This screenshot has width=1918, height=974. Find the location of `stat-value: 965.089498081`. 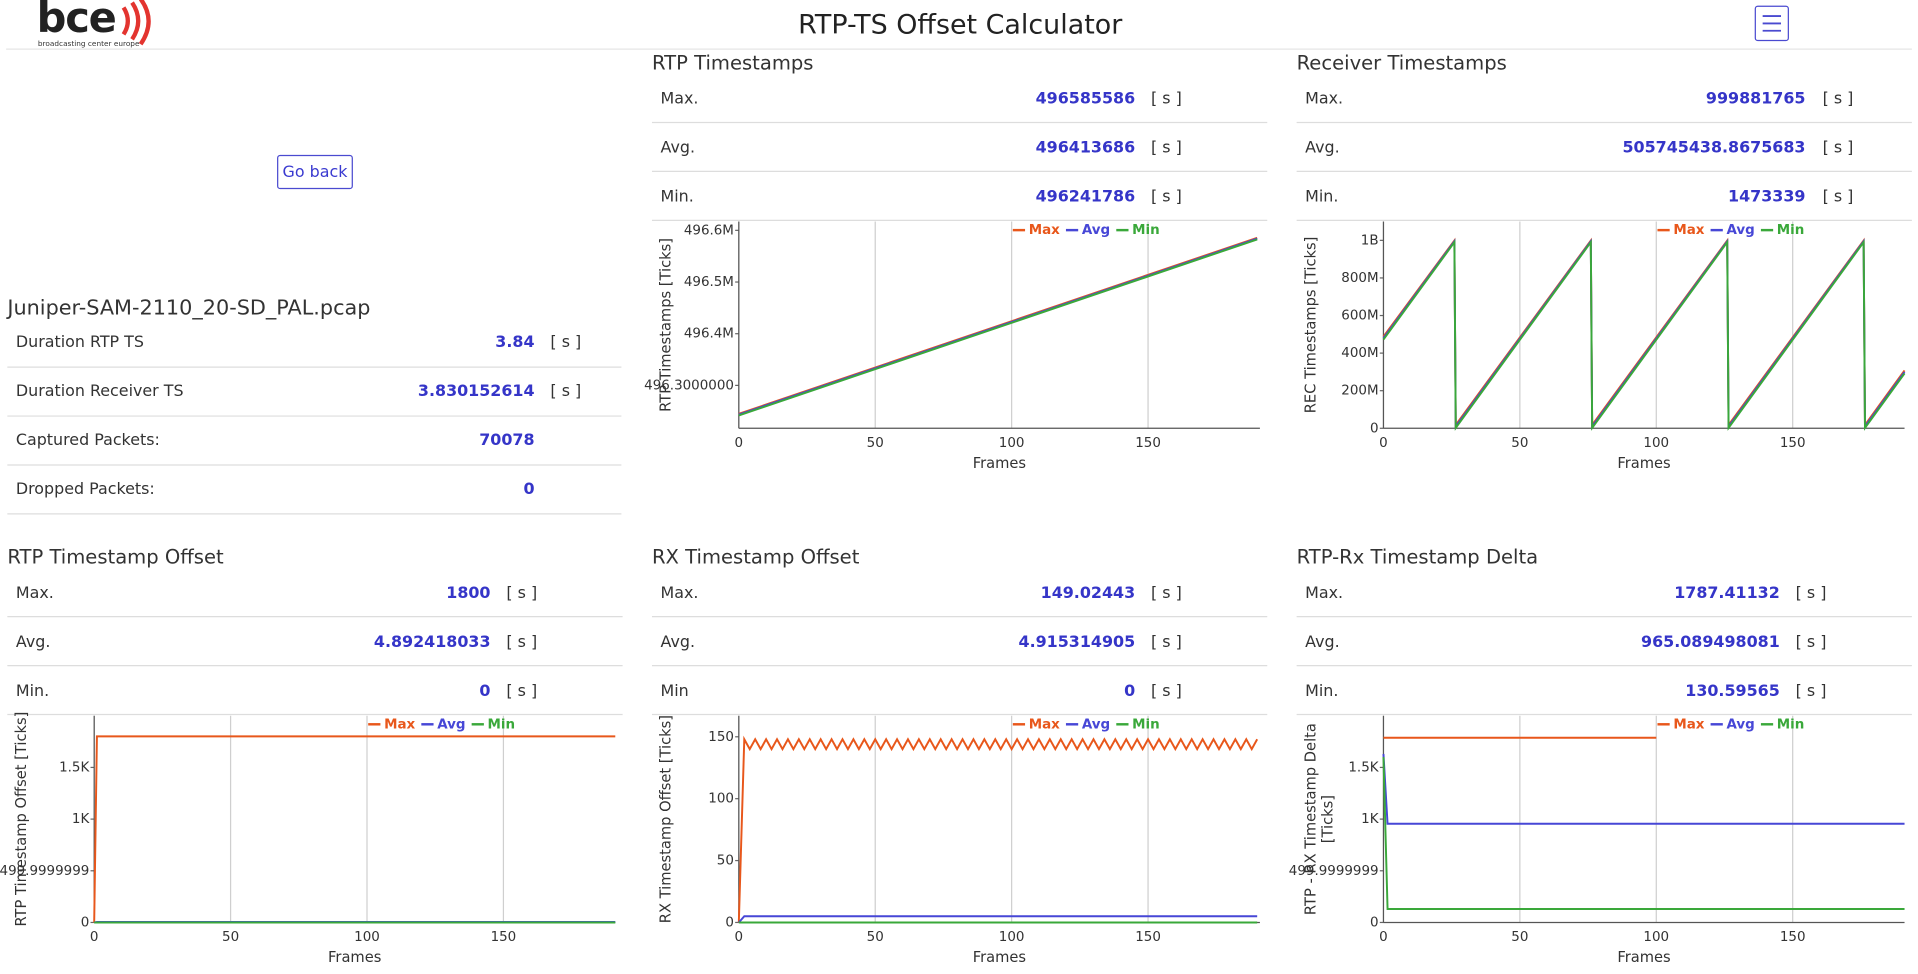

stat-value: 965.089498081 is located at coordinates (1710, 641).